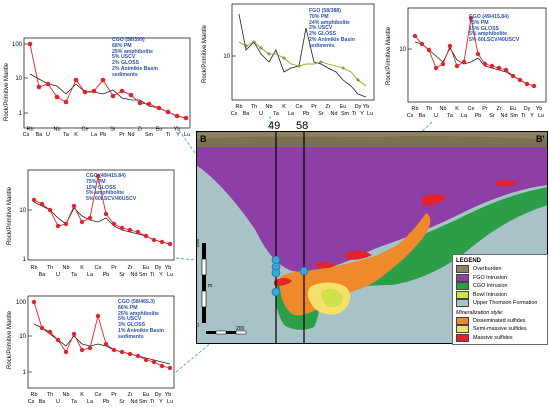 Image resolution: width=550 pixels, height=407 pixels. Describe the element at coordinates (129, 395) in the screenshot. I see `x-label: Zr` at that location.